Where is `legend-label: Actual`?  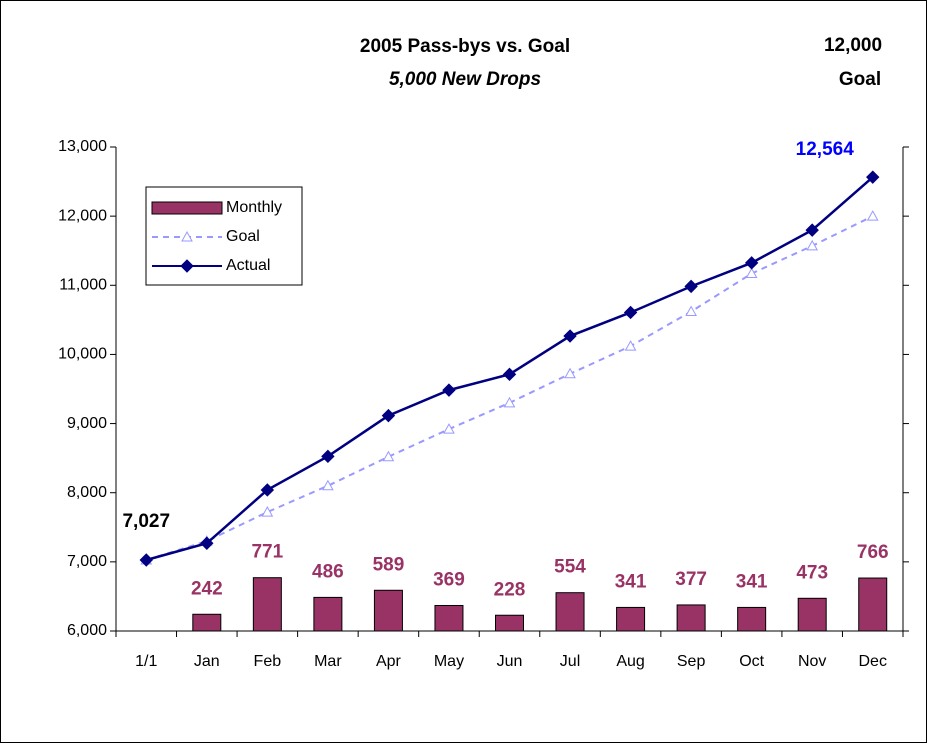
legend-label: Actual is located at coordinates (248, 265).